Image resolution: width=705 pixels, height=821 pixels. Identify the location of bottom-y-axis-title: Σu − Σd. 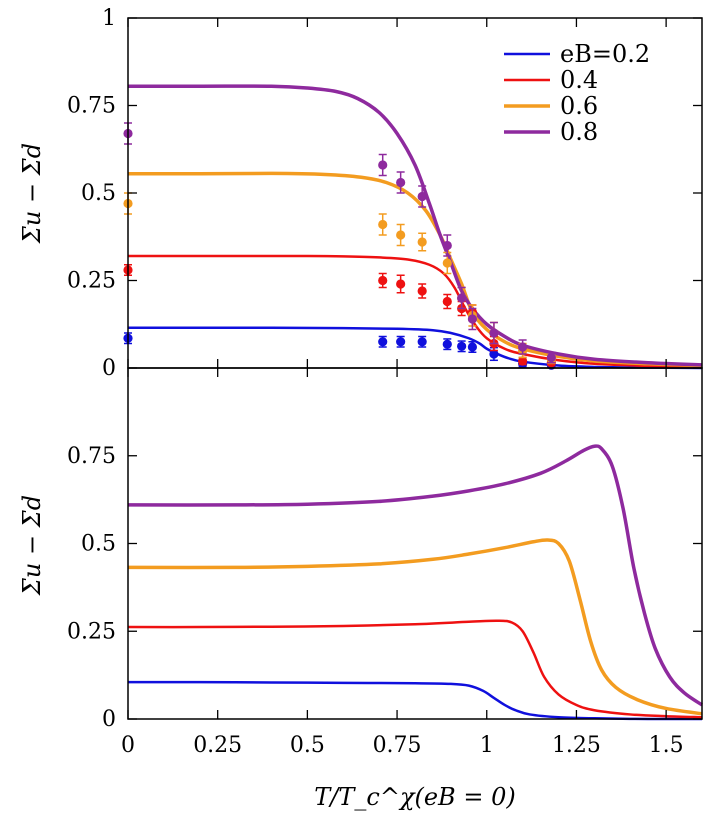
(32, 545).